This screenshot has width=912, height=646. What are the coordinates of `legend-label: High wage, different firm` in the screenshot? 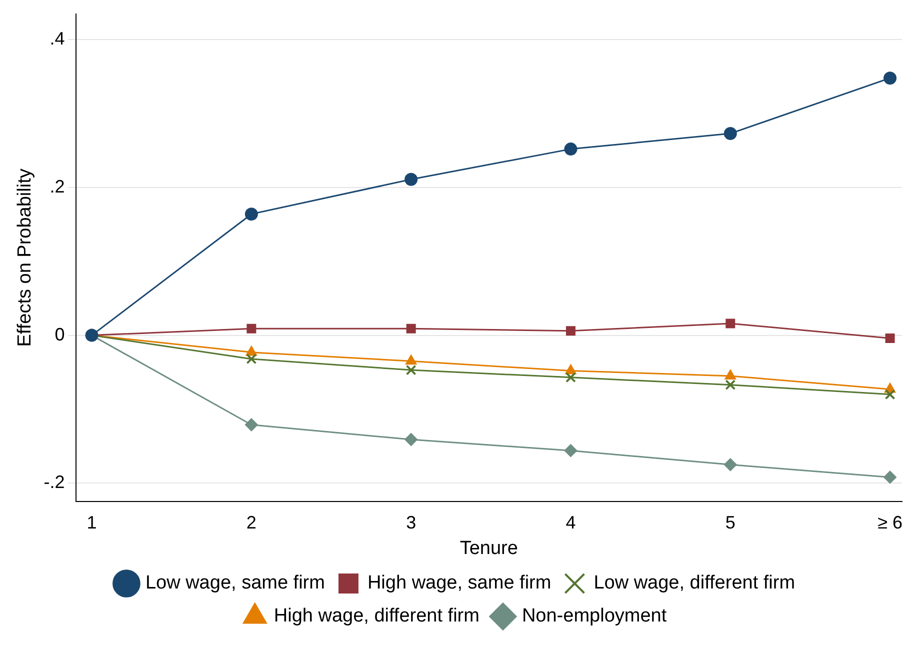 It's located at (377, 616).